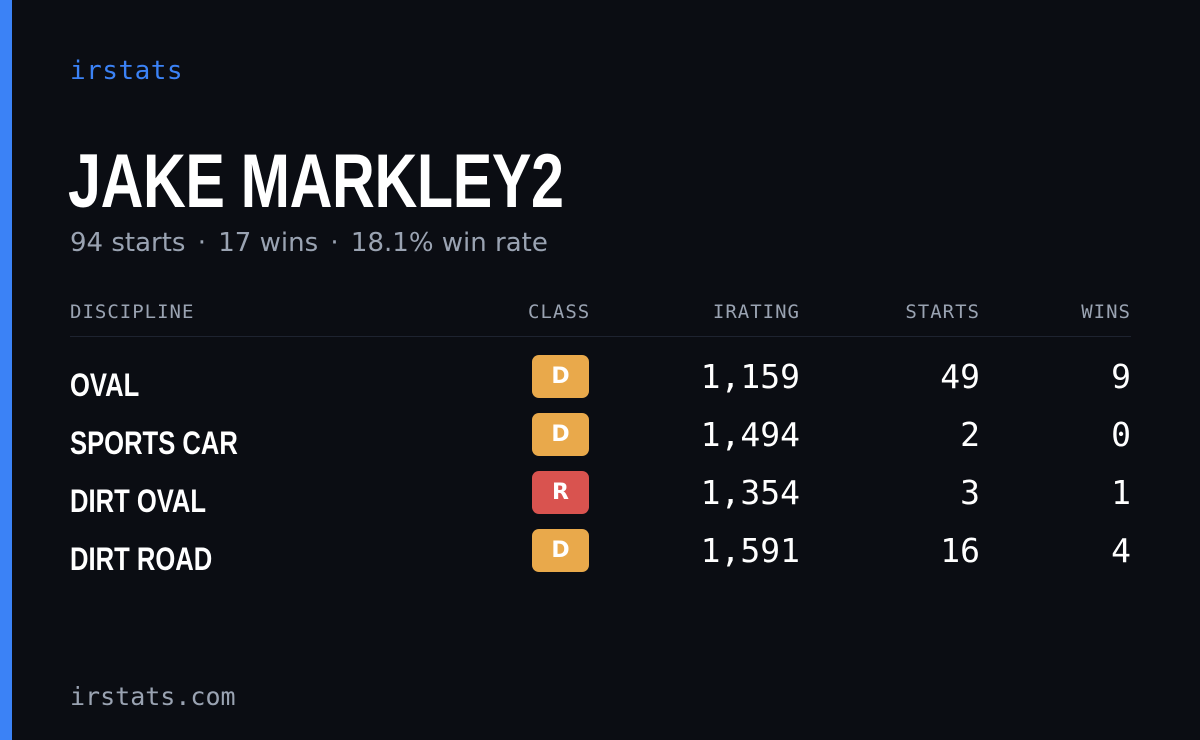 The height and width of the screenshot is (740, 1200). I want to click on discipline-name: DIRT OVAL, so click(138, 501).